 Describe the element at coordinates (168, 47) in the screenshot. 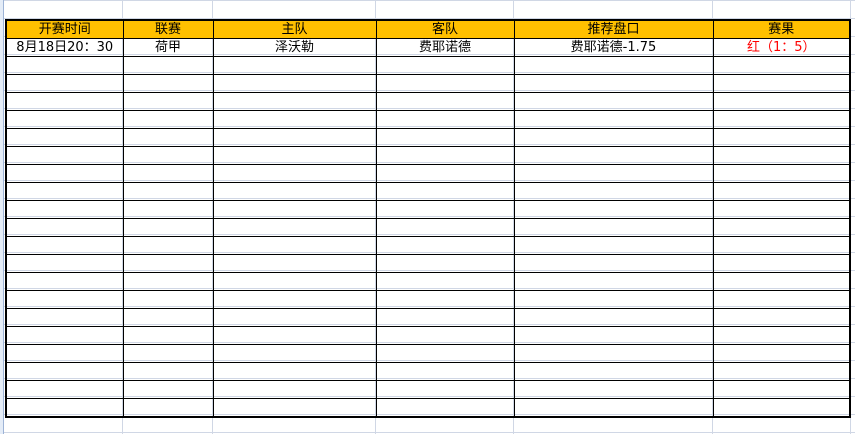

I see `cell-league: 荷甲` at that location.